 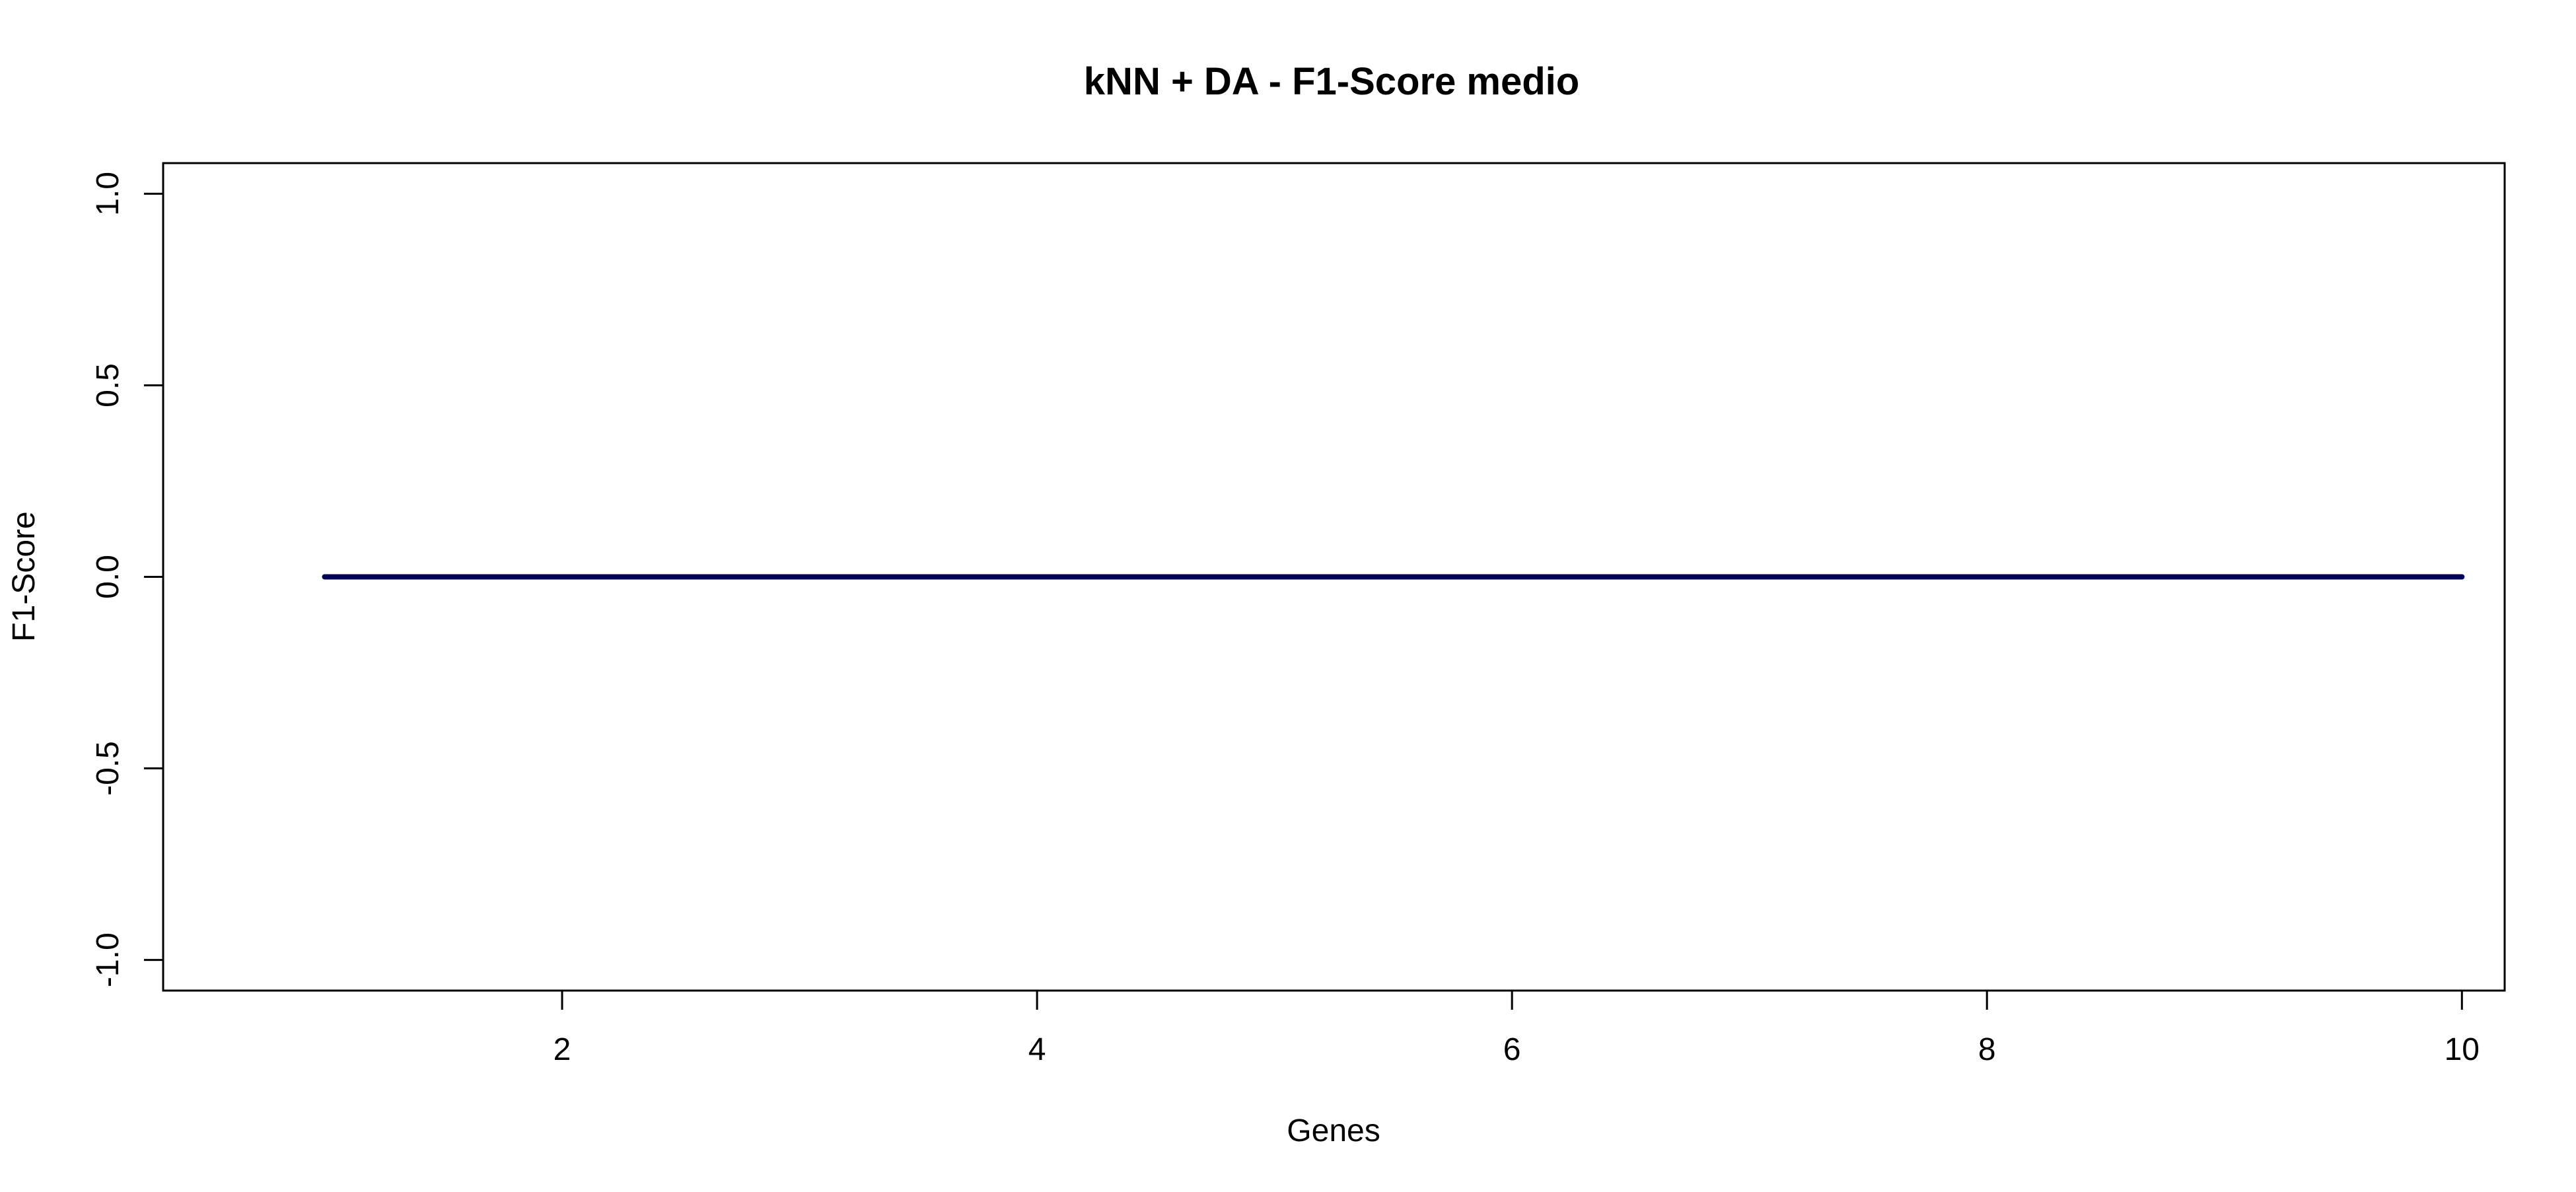 What do you see at coordinates (108, 385) in the screenshot?
I see `y-tick-label: 0.5` at bounding box center [108, 385].